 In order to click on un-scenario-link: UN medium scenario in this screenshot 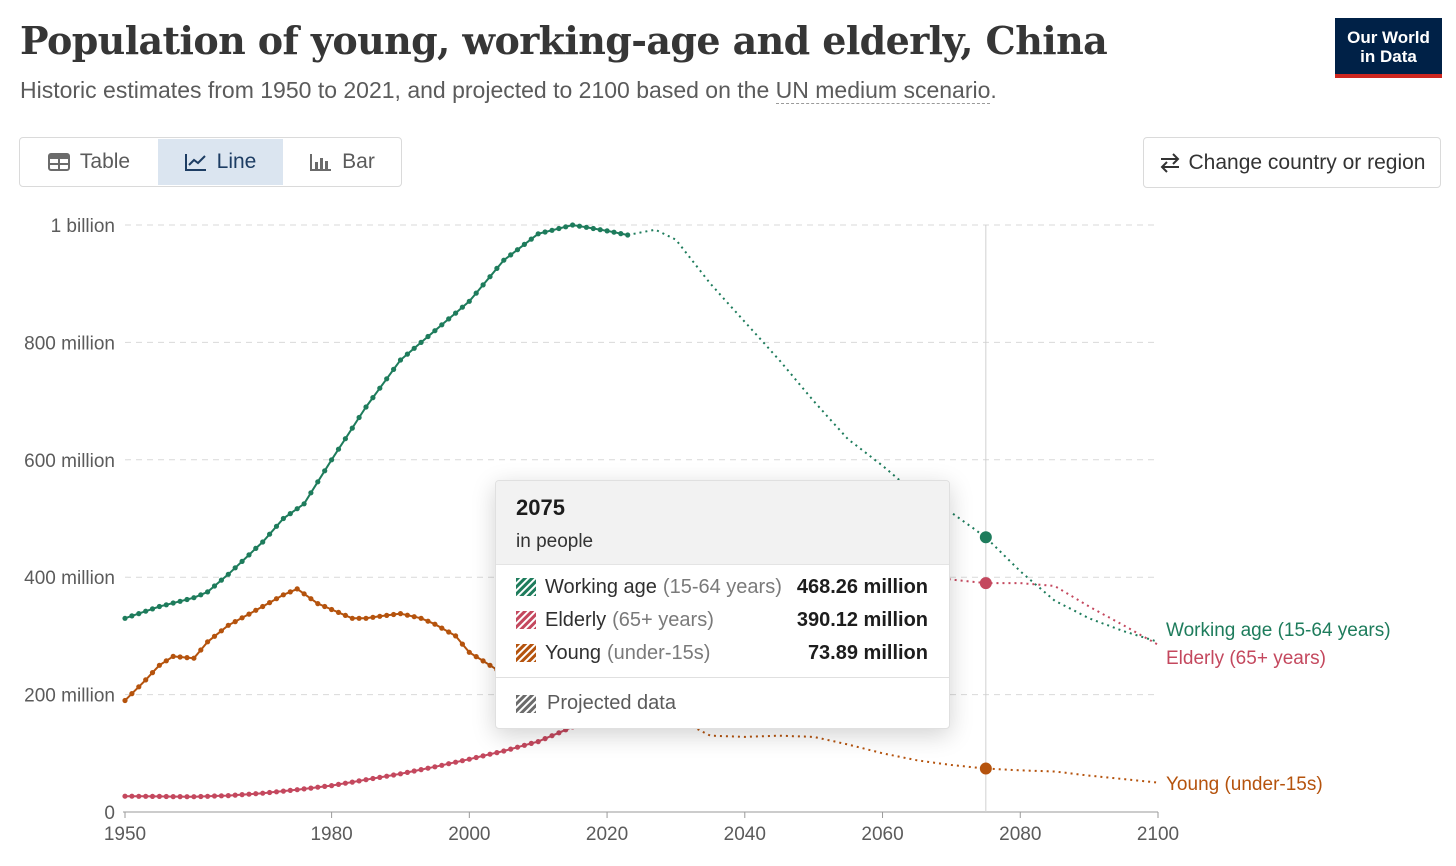, I will do `click(883, 90)`.